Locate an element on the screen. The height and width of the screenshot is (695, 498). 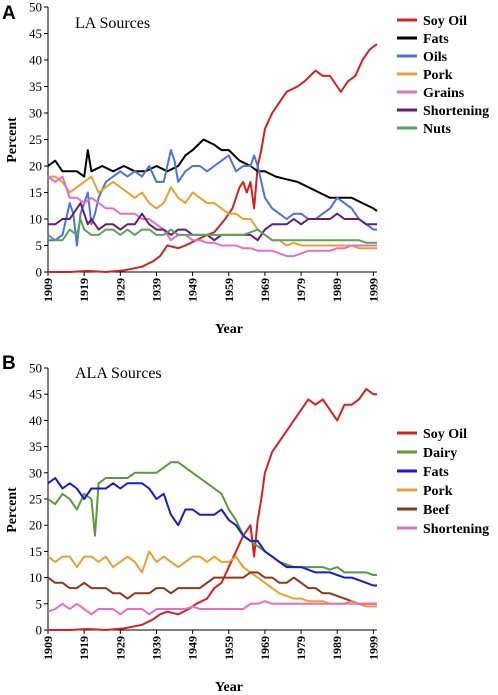
panel-a-y-tick-label: 45 is located at coordinates (35, 33).